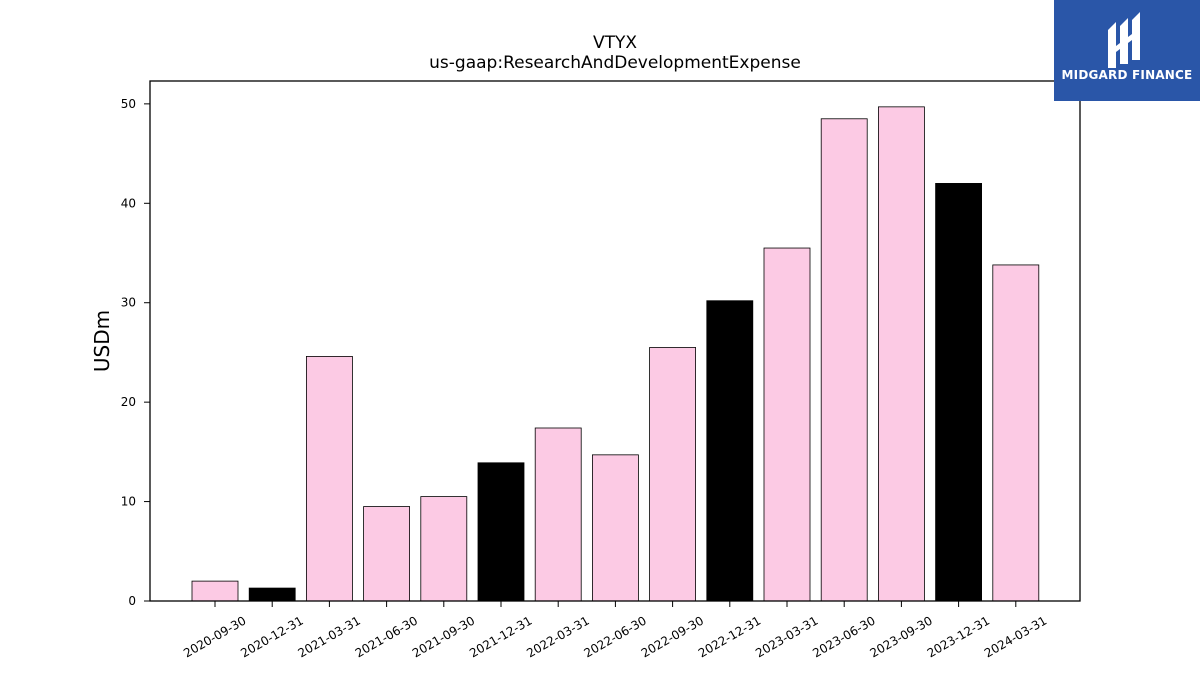 This screenshot has width=1200, height=675. What do you see at coordinates (843, 636) in the screenshot?
I see `x-tick-label: 2023-06-30` at bounding box center [843, 636].